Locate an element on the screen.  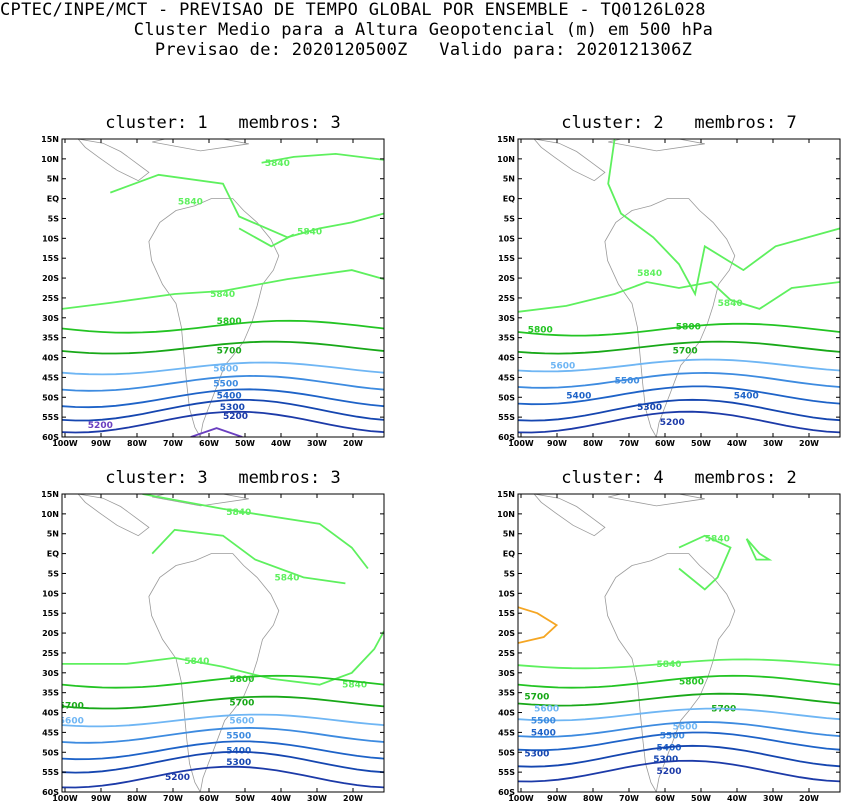
contour-label: 5600 is located at coordinates (225, 370).